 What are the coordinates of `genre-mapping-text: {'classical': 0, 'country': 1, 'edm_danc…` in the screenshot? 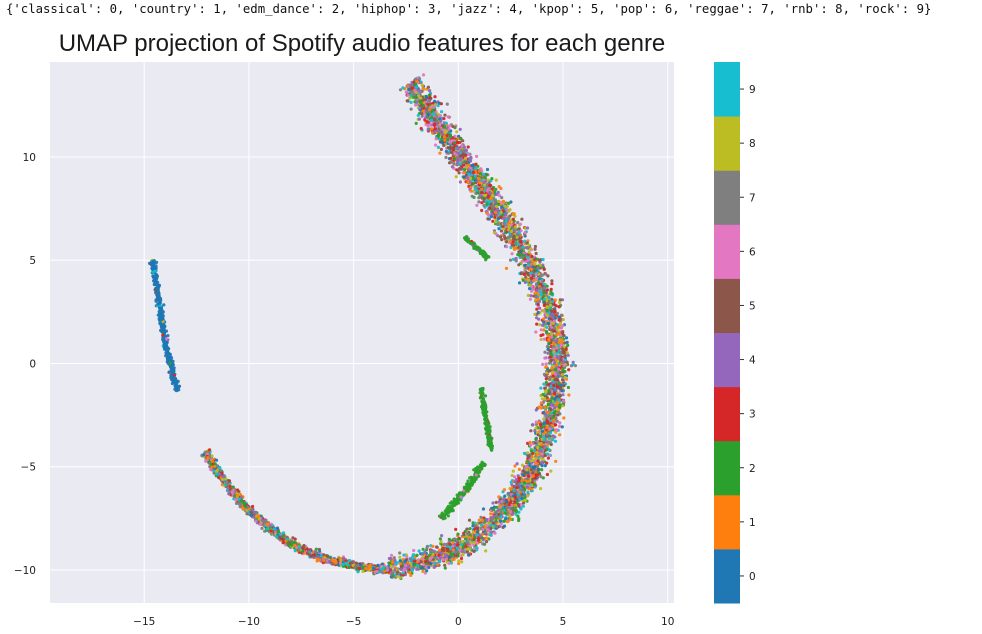 It's located at (469, 9).